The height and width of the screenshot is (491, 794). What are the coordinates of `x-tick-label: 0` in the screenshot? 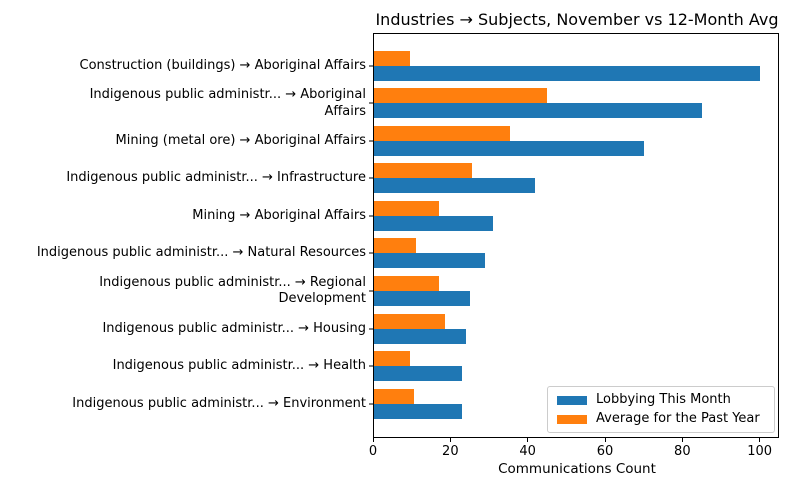 It's located at (373, 451).